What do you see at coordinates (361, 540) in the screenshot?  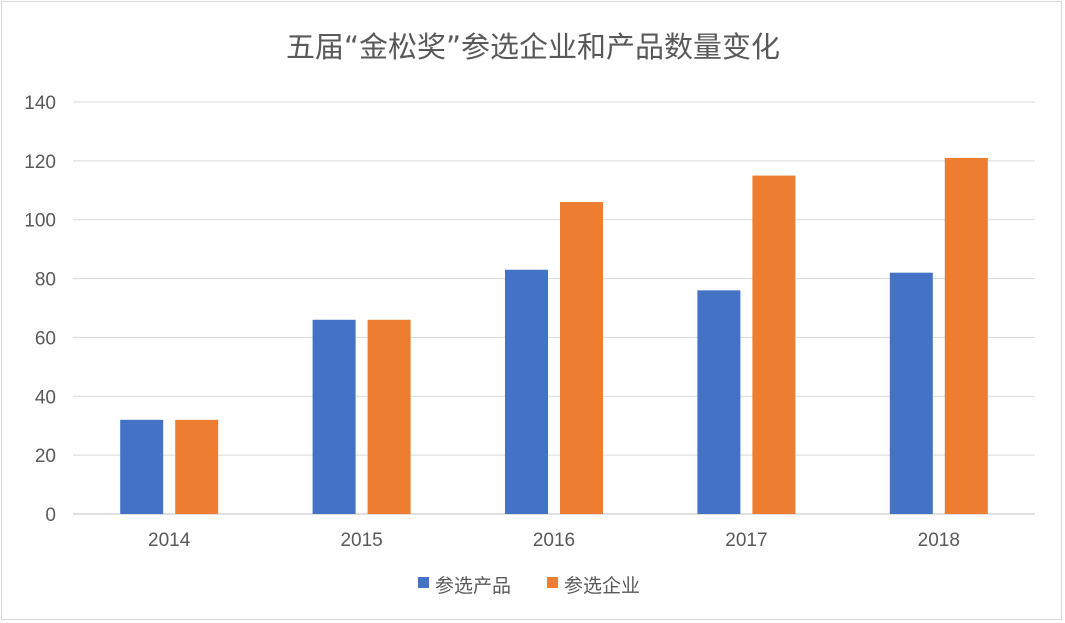 I see `x-tick-label: 2015` at bounding box center [361, 540].